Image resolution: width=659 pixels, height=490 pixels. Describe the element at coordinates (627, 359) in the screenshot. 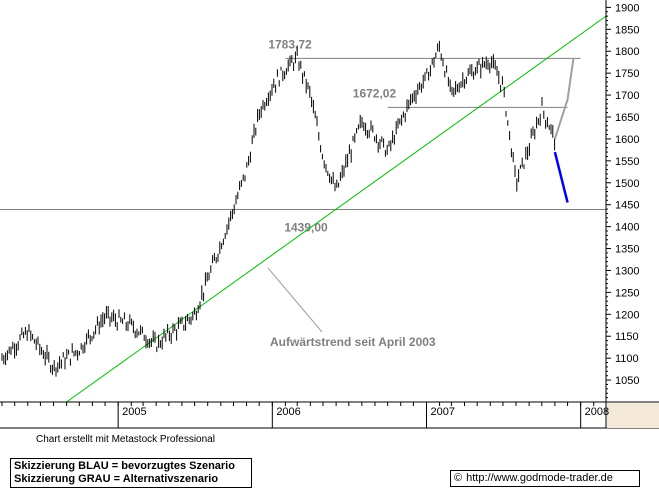

I see `y-tick-label: 1100` at that location.